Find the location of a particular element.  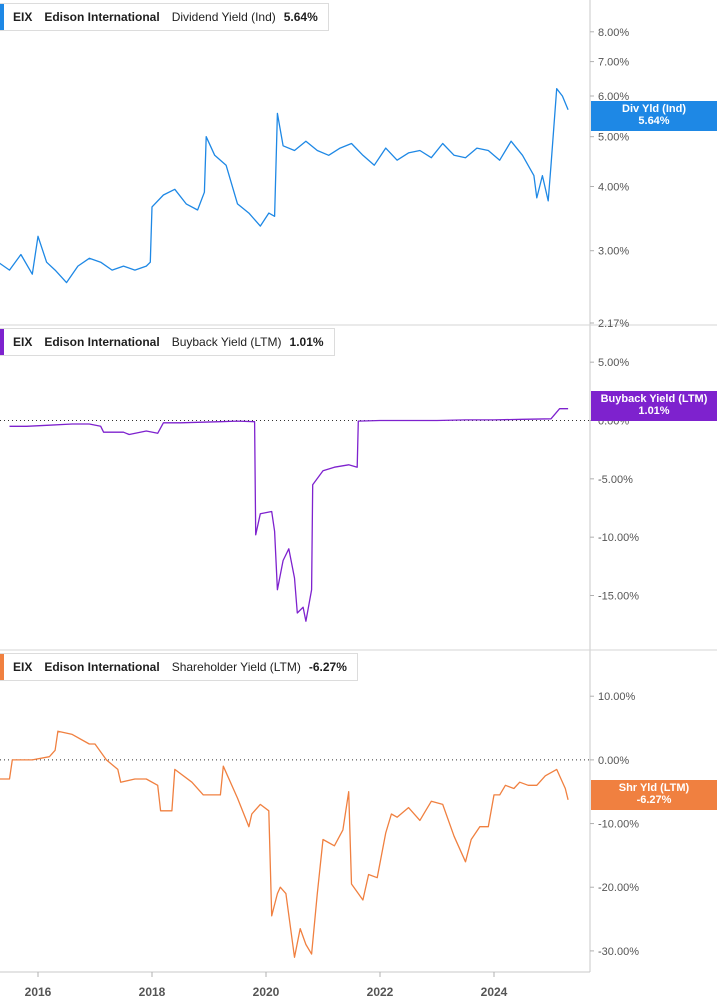

y-tick-label: 6.00% is located at coordinates (613, 97).